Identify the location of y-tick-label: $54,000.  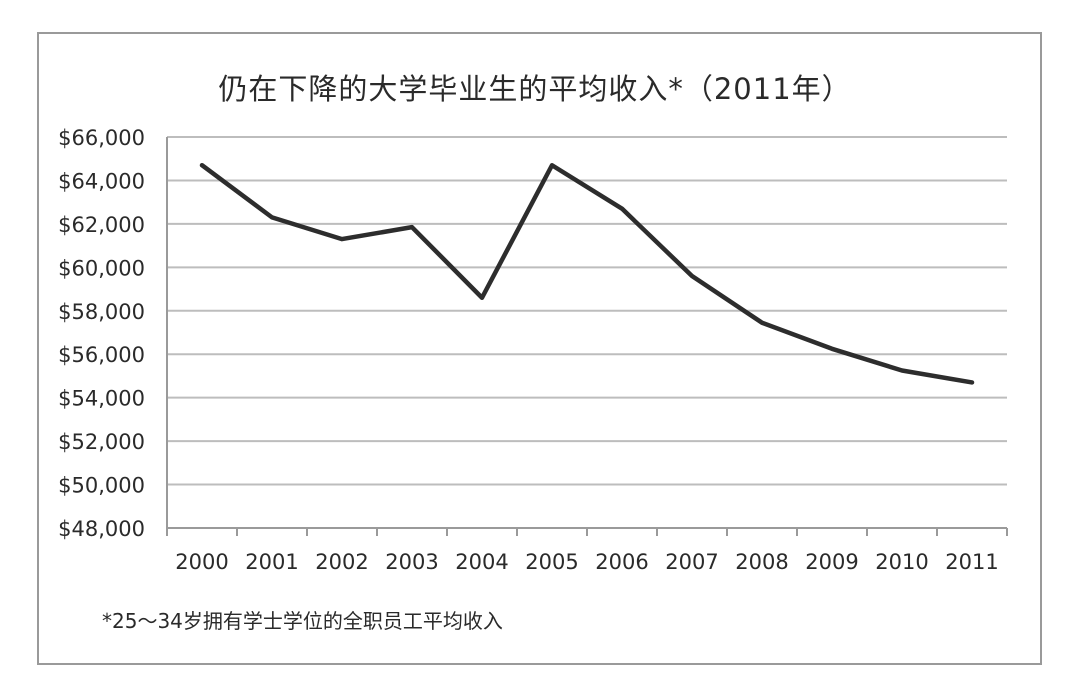
(101, 399).